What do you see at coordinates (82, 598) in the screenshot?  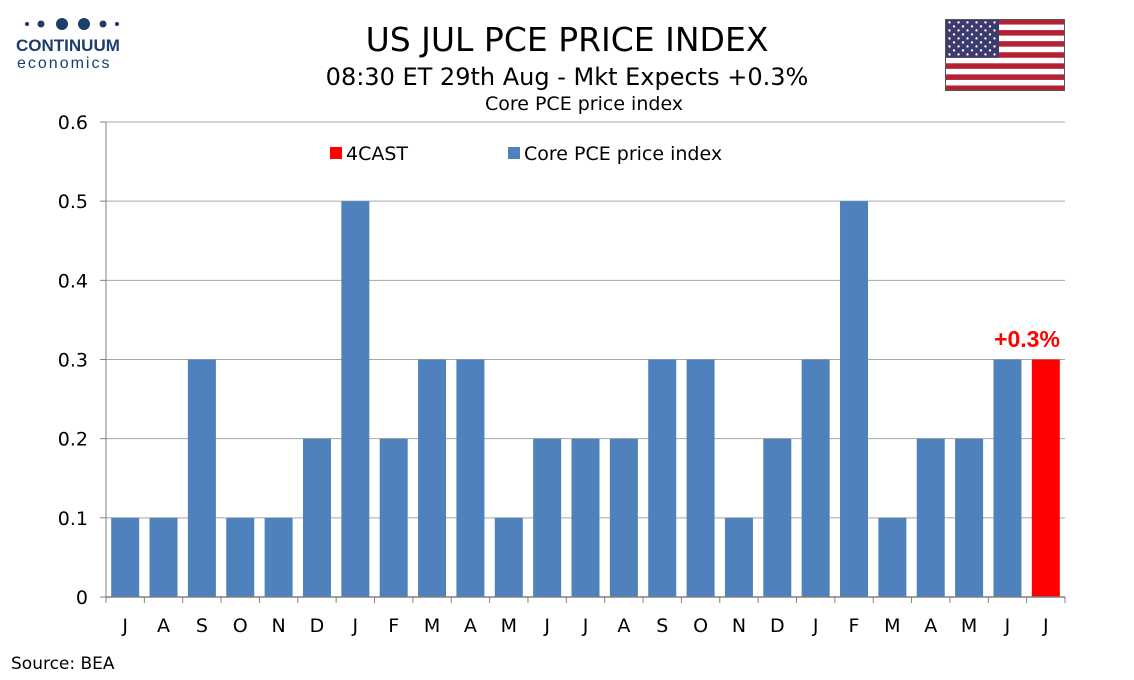 I see `y-tick-label: 0` at bounding box center [82, 598].